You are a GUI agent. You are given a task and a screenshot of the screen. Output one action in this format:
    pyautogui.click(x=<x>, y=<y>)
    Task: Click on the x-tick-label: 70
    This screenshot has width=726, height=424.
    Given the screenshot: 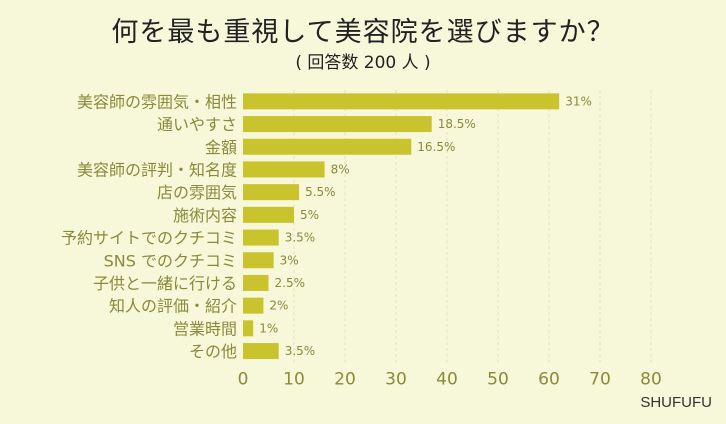 What is the action you would take?
    pyautogui.click(x=600, y=379)
    